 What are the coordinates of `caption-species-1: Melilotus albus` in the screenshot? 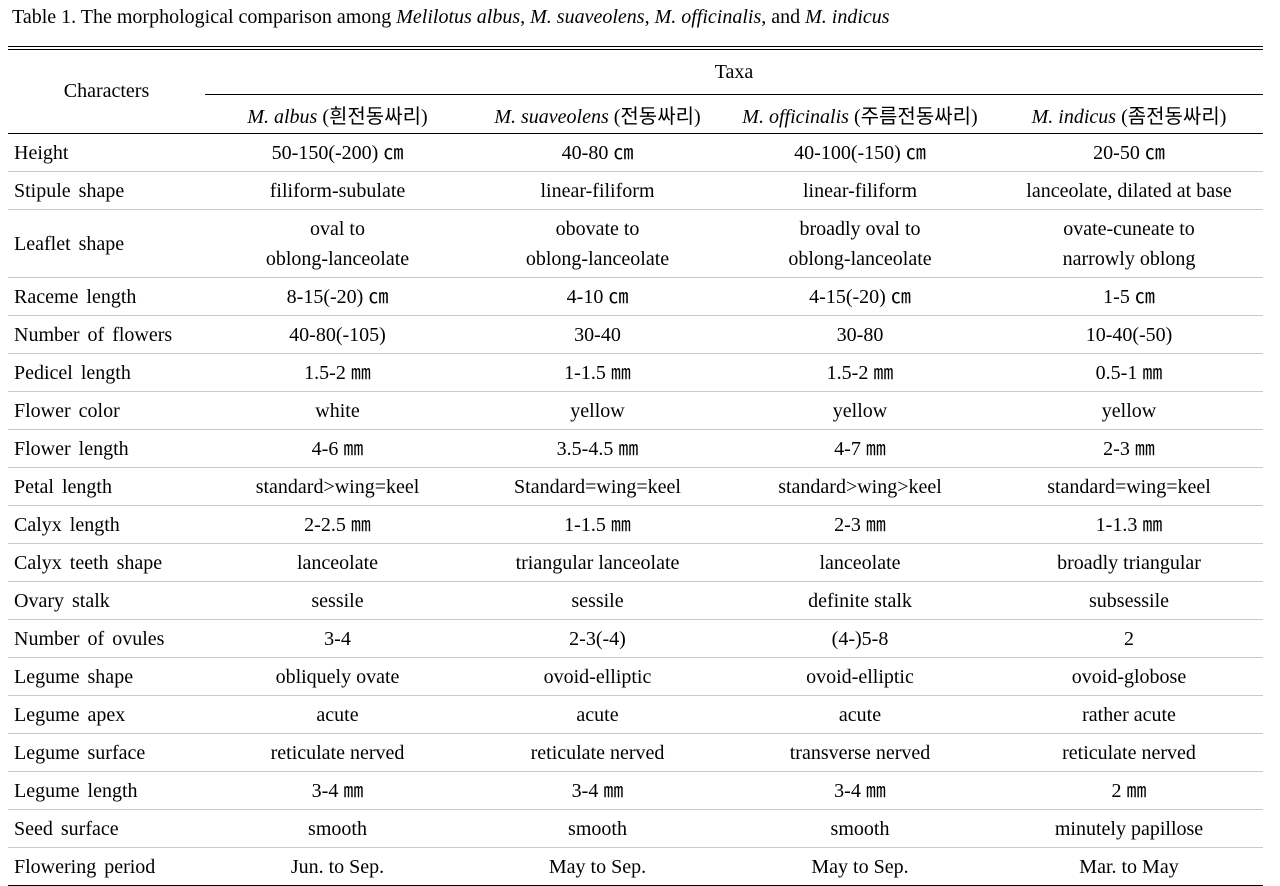 It's located at (458, 17).